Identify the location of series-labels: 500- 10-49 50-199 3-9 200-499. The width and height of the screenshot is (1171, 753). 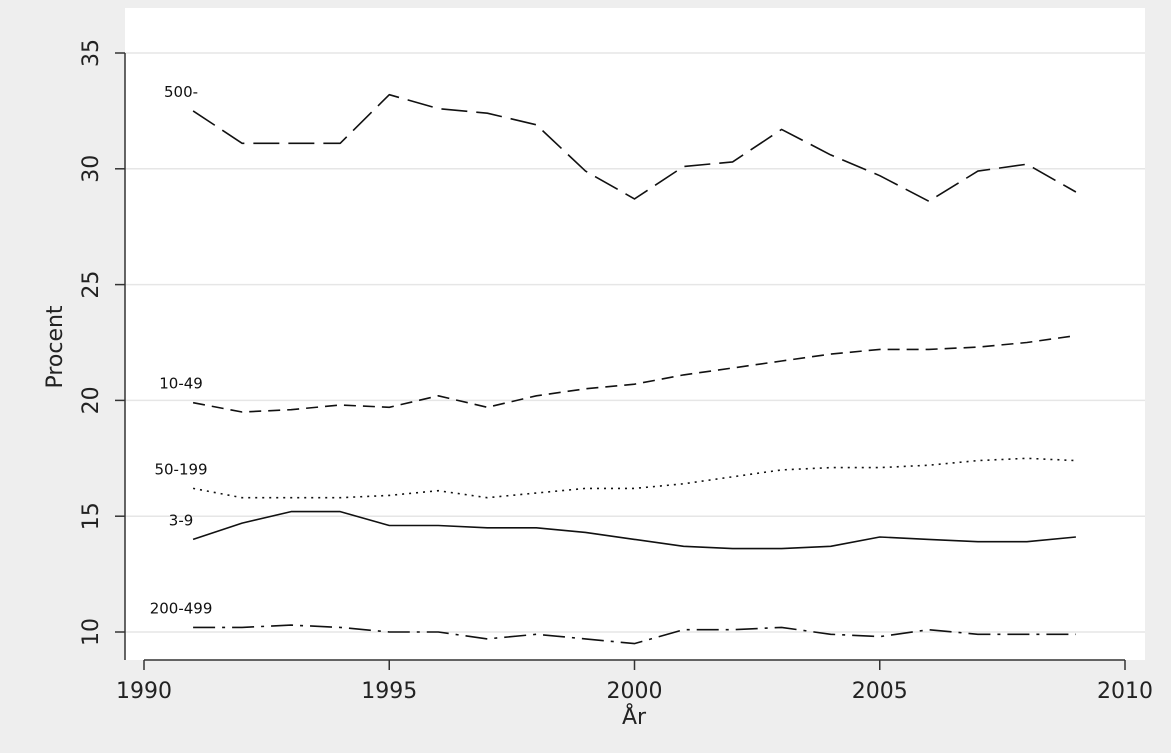
(181, 350).